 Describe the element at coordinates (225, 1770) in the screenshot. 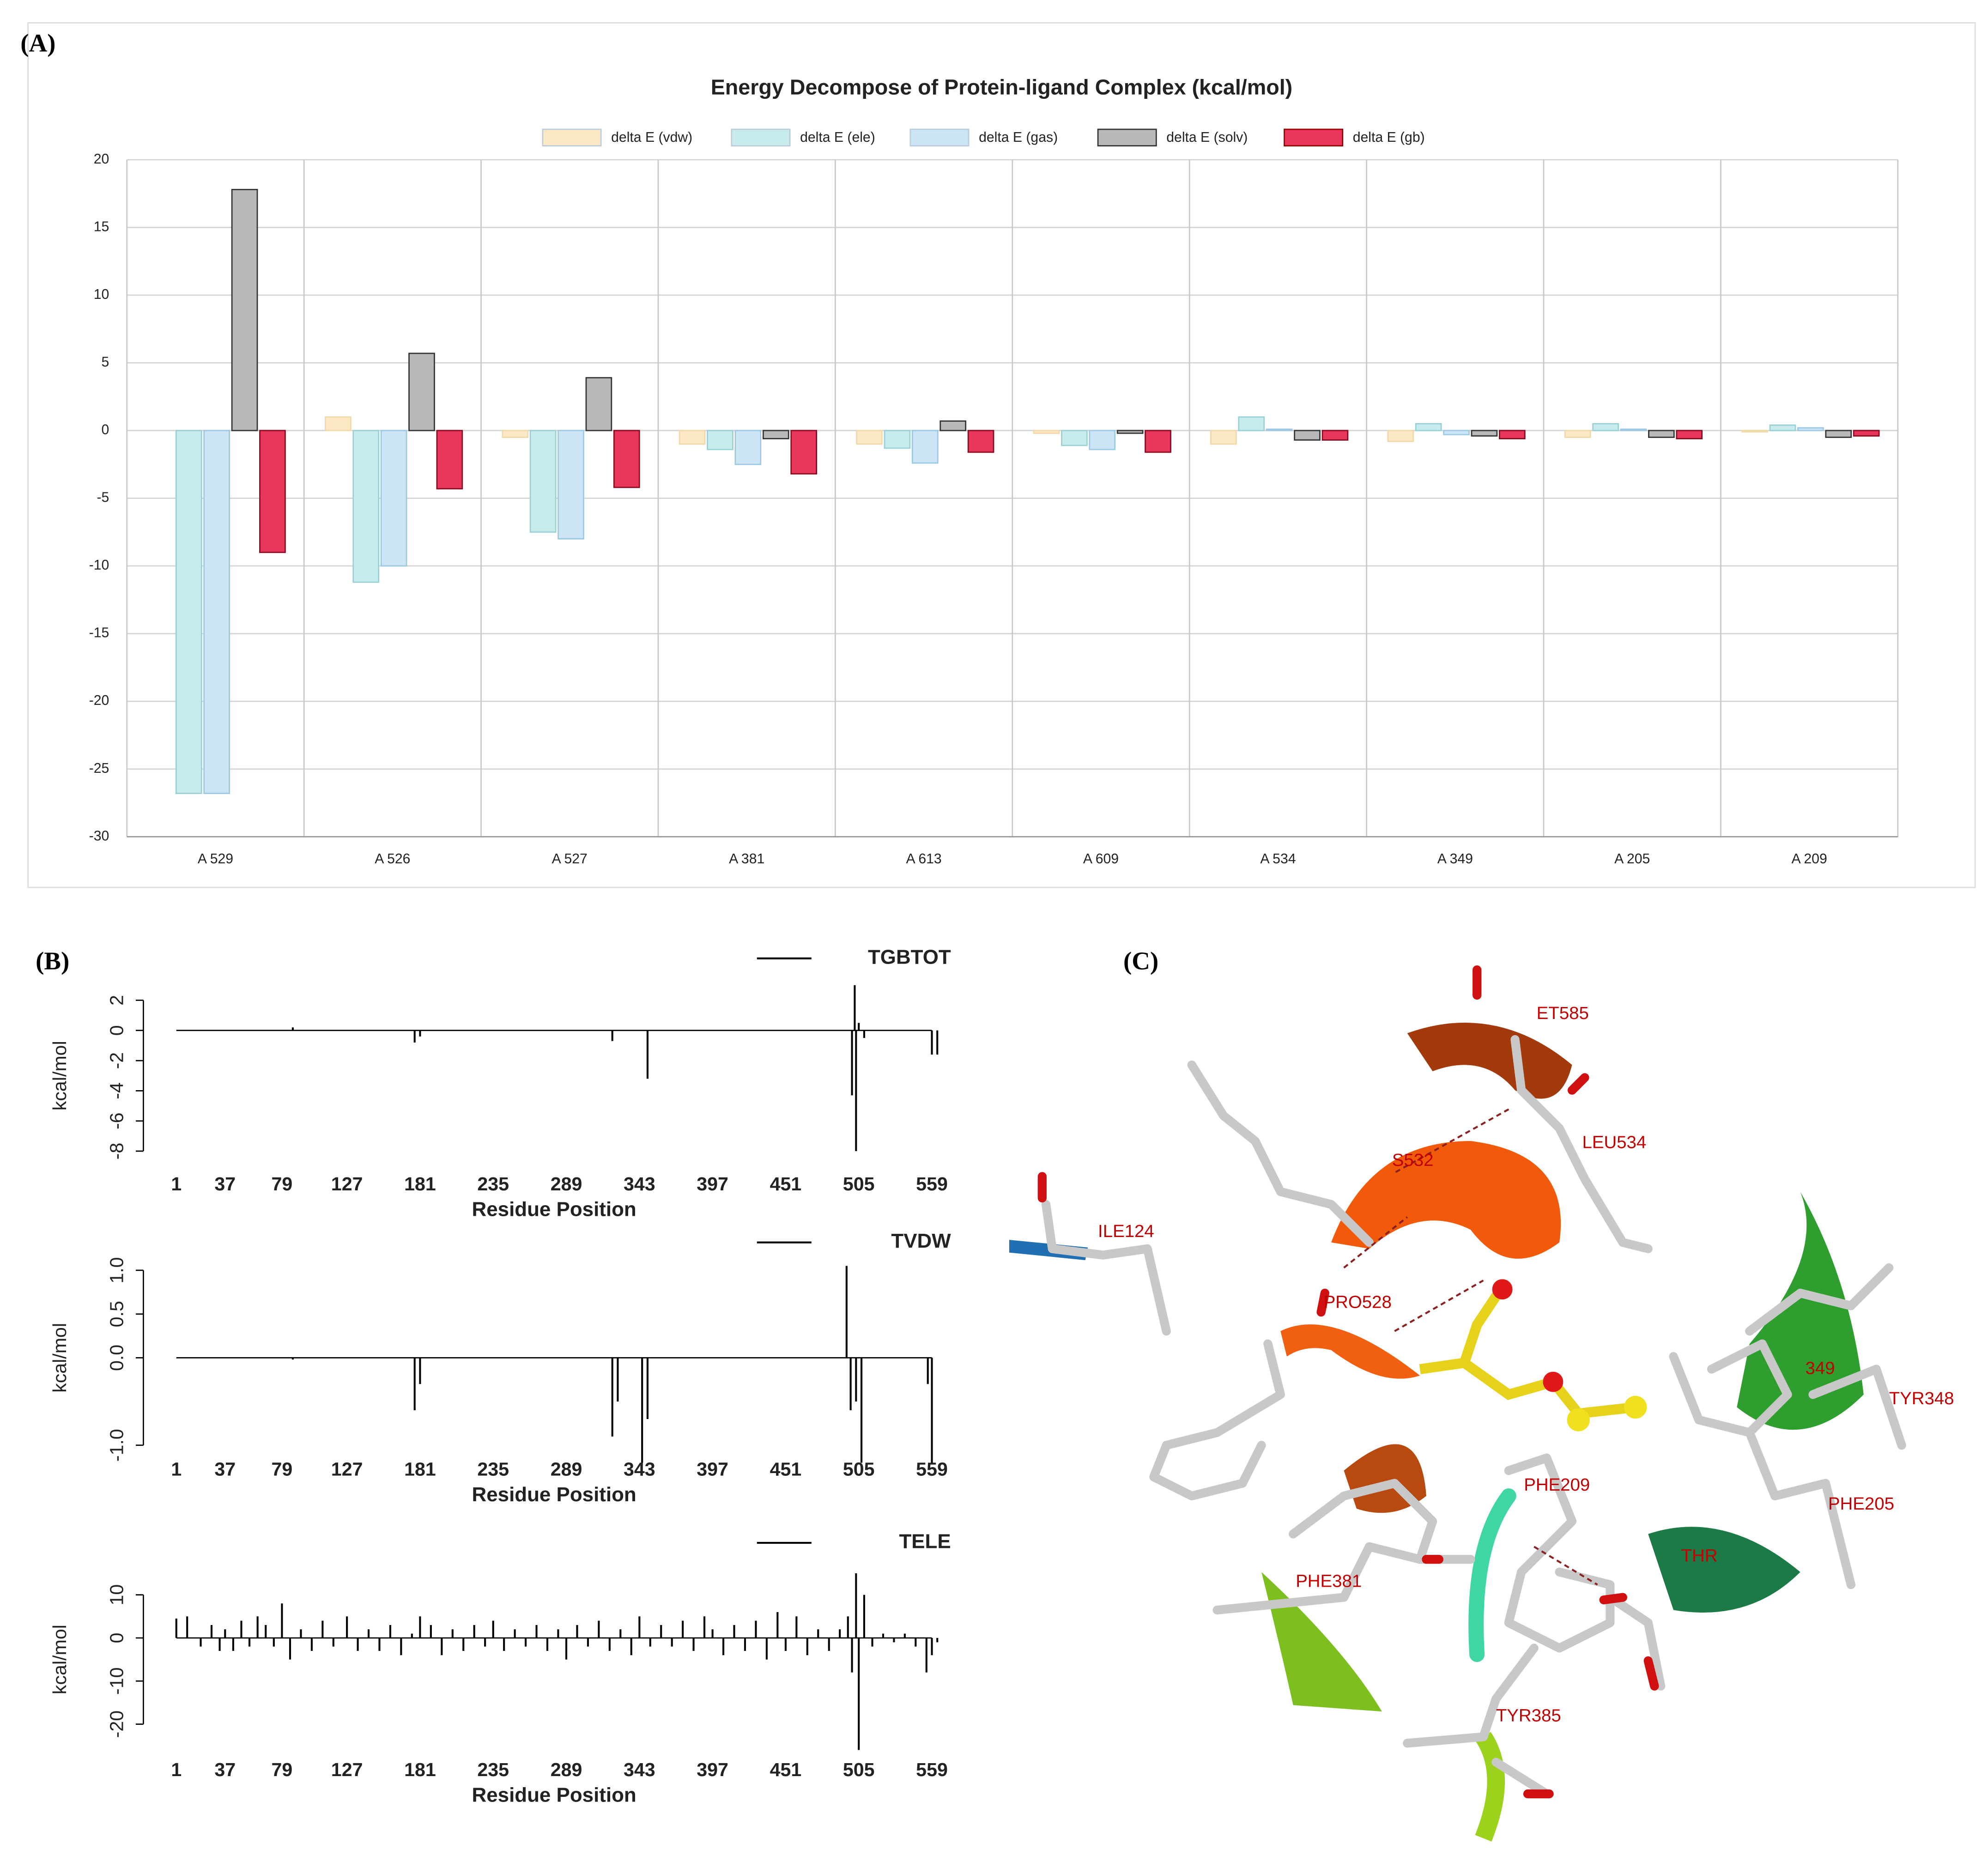

I see `x-tick-label: 37` at that location.